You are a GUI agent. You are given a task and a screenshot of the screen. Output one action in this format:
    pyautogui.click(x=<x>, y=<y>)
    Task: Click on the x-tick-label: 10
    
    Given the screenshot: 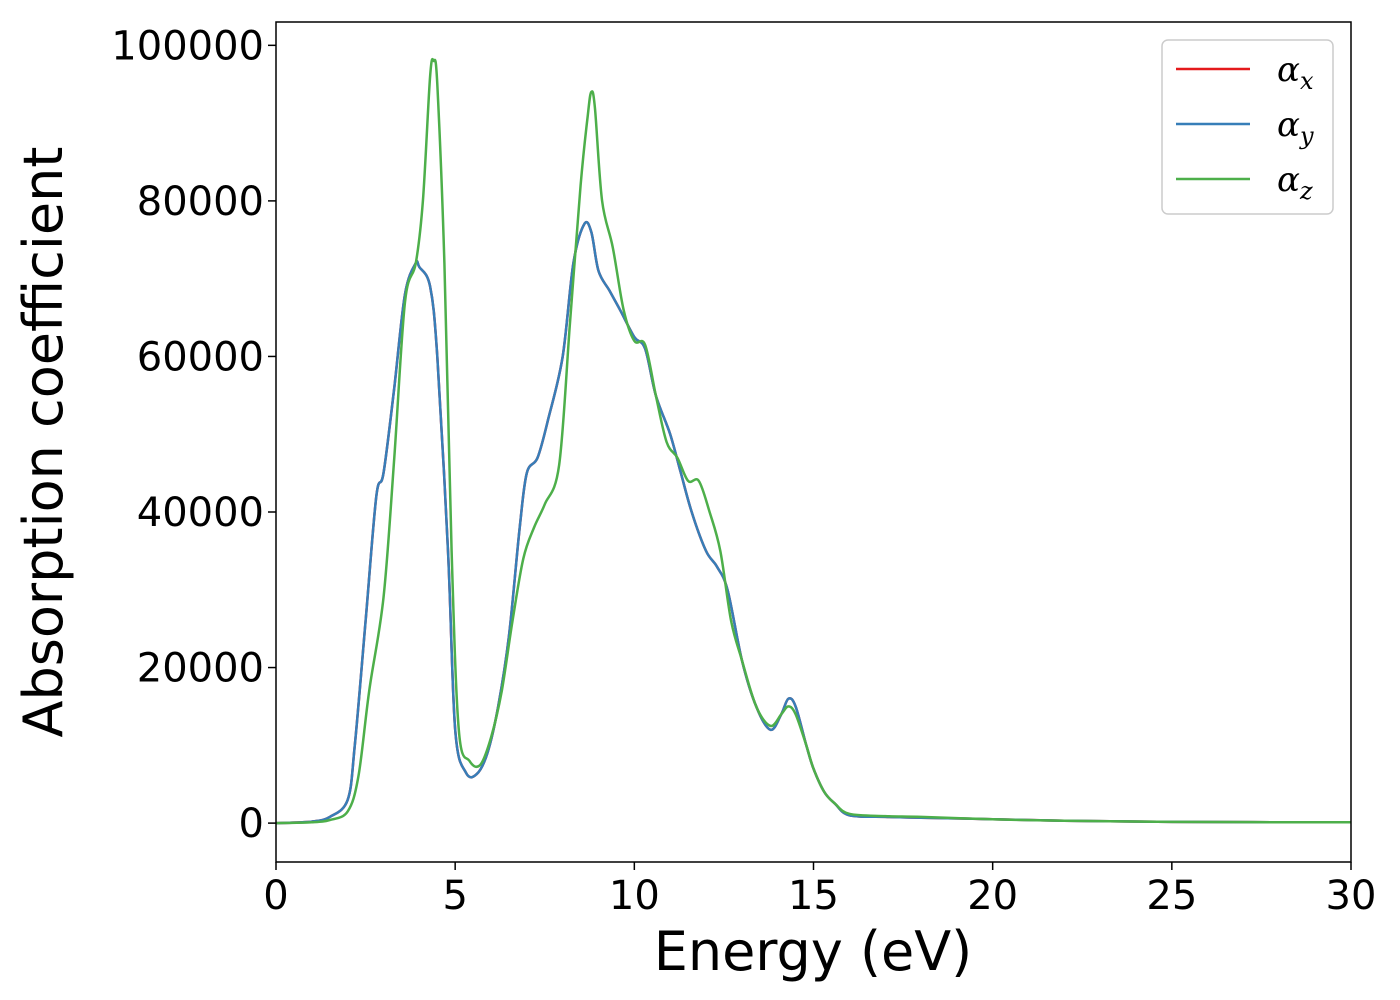 What is the action you would take?
    pyautogui.click(x=634, y=896)
    